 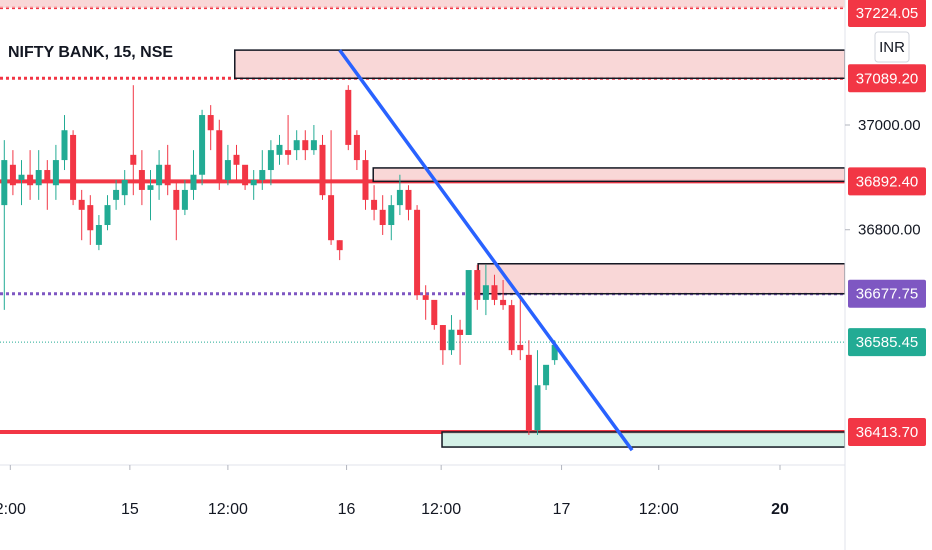 I want to click on price-label: 36677.75, so click(x=887, y=294).